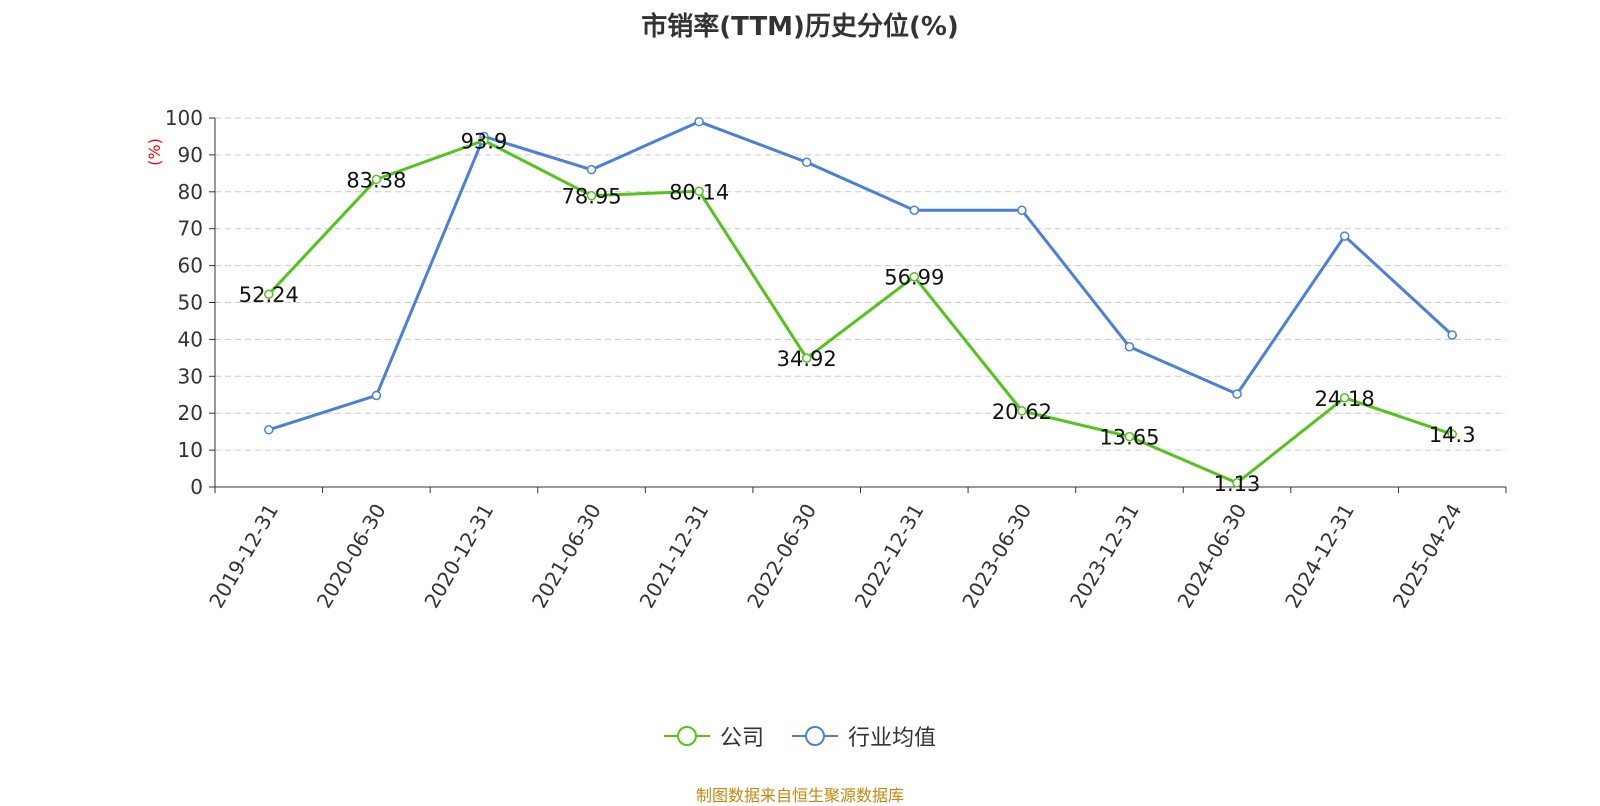  I want to click on data-label: 83.38, so click(376, 180).